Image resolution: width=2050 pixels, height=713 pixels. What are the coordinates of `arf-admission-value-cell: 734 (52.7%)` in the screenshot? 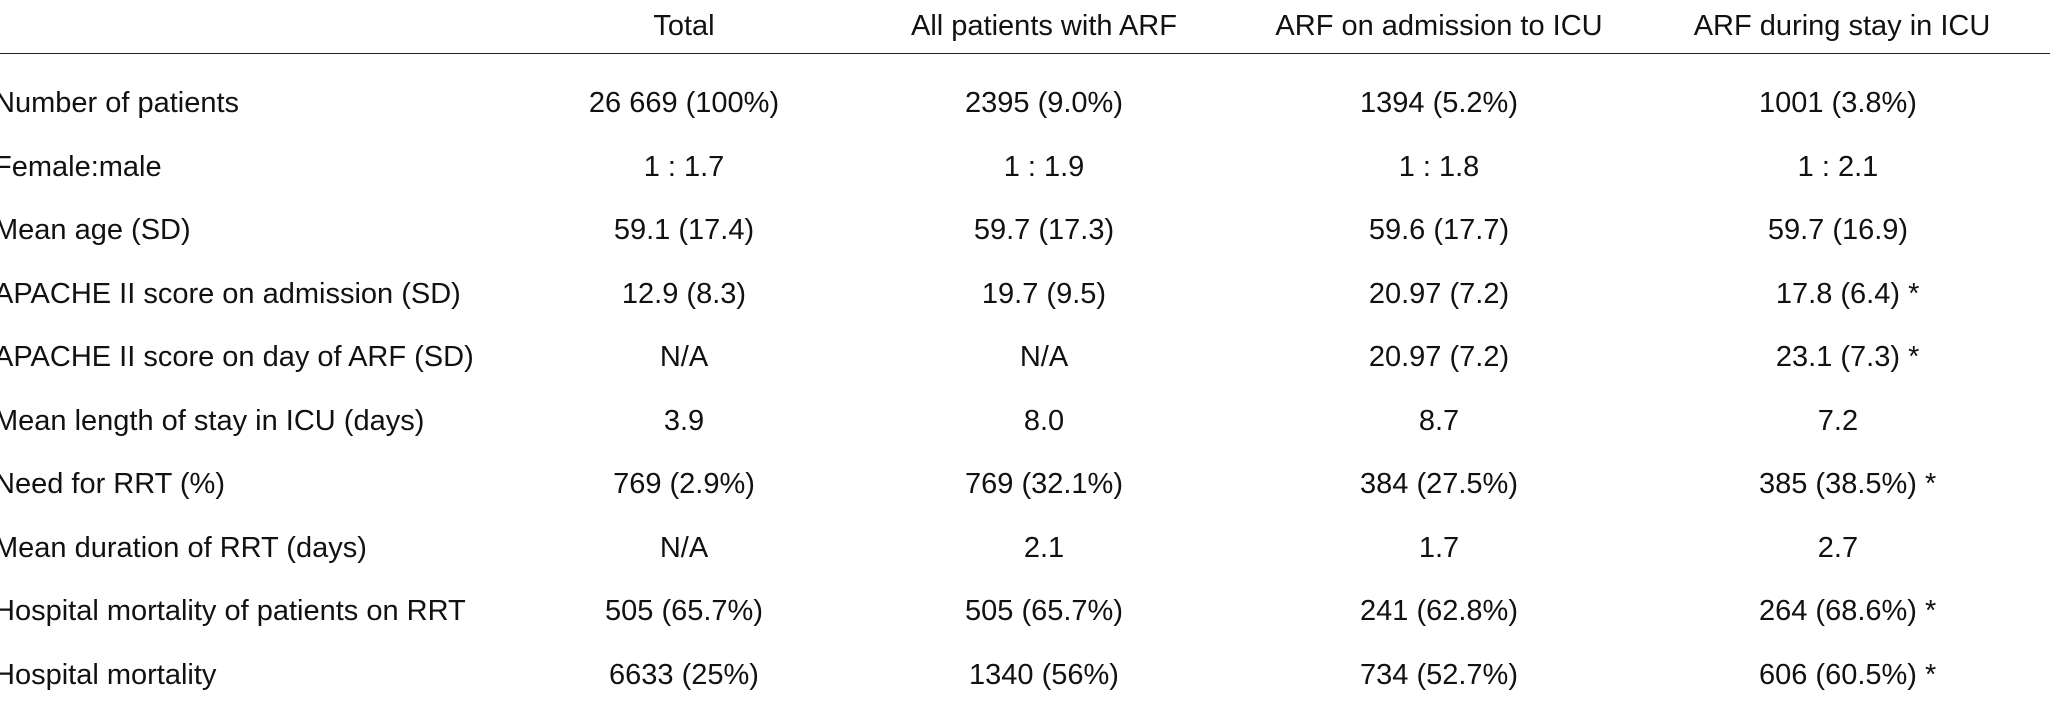 It's located at (1439, 674).